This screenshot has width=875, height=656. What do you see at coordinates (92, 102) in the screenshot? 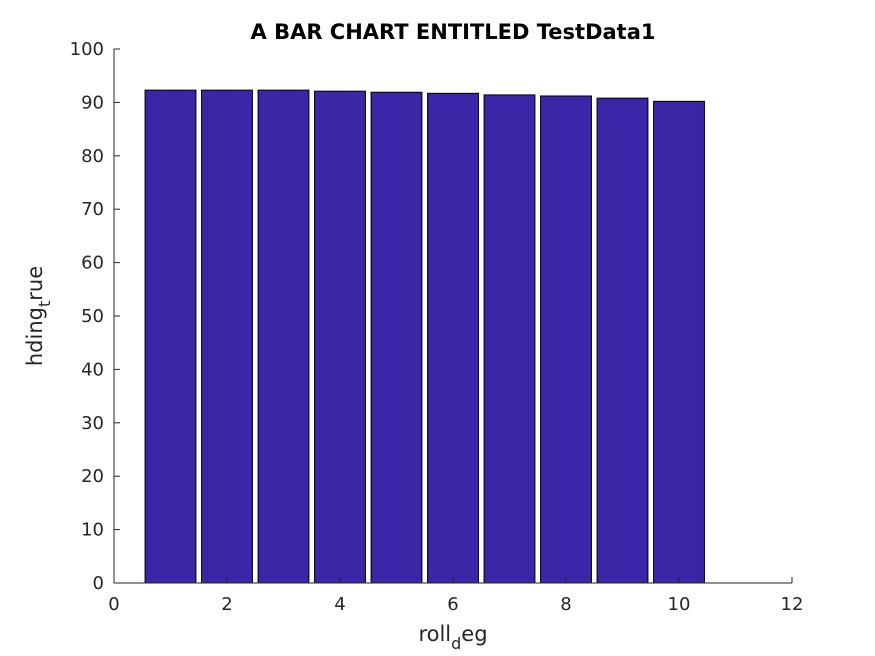
I see `y-tick-label: 90` at bounding box center [92, 102].